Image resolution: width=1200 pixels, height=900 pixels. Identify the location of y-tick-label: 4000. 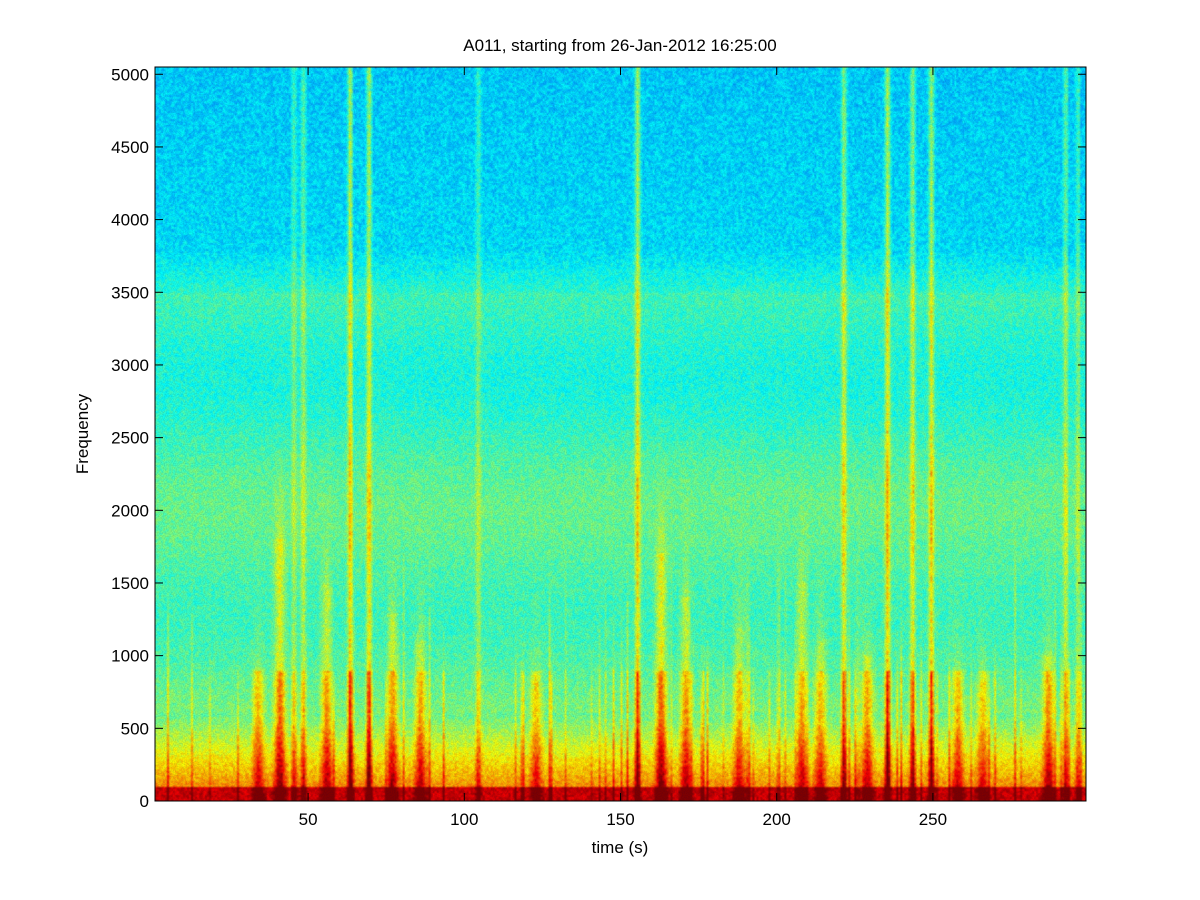
(130, 220).